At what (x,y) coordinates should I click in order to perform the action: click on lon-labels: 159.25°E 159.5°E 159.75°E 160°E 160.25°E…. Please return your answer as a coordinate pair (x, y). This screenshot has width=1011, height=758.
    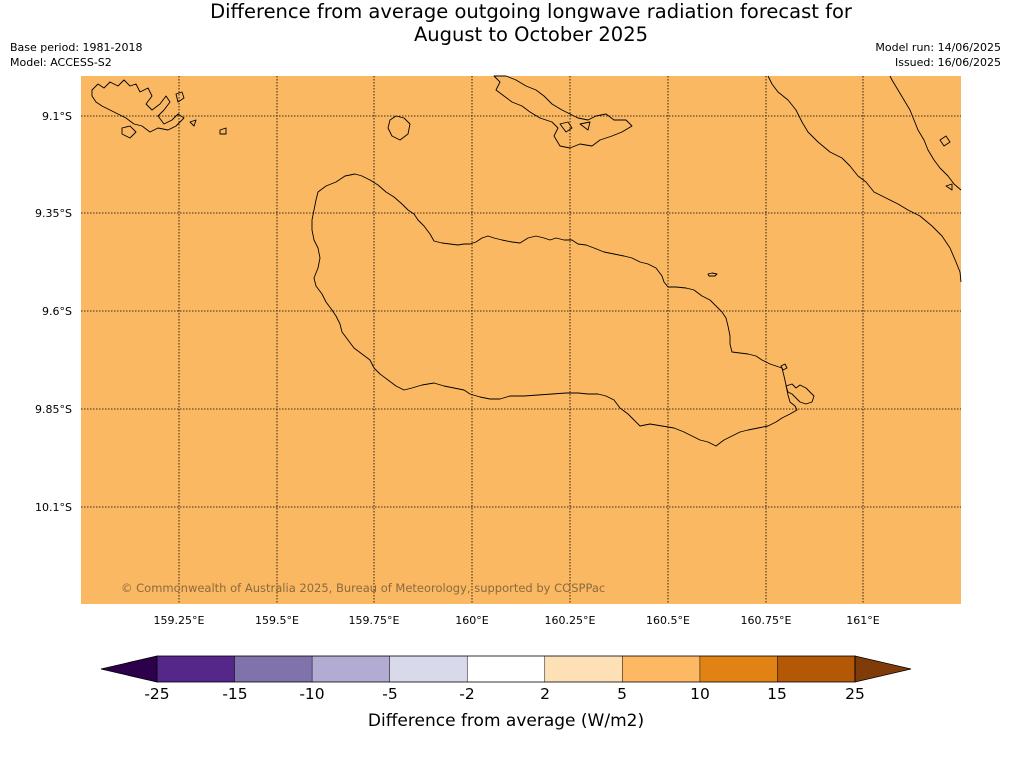
    Looking at the image, I should click on (517, 620).